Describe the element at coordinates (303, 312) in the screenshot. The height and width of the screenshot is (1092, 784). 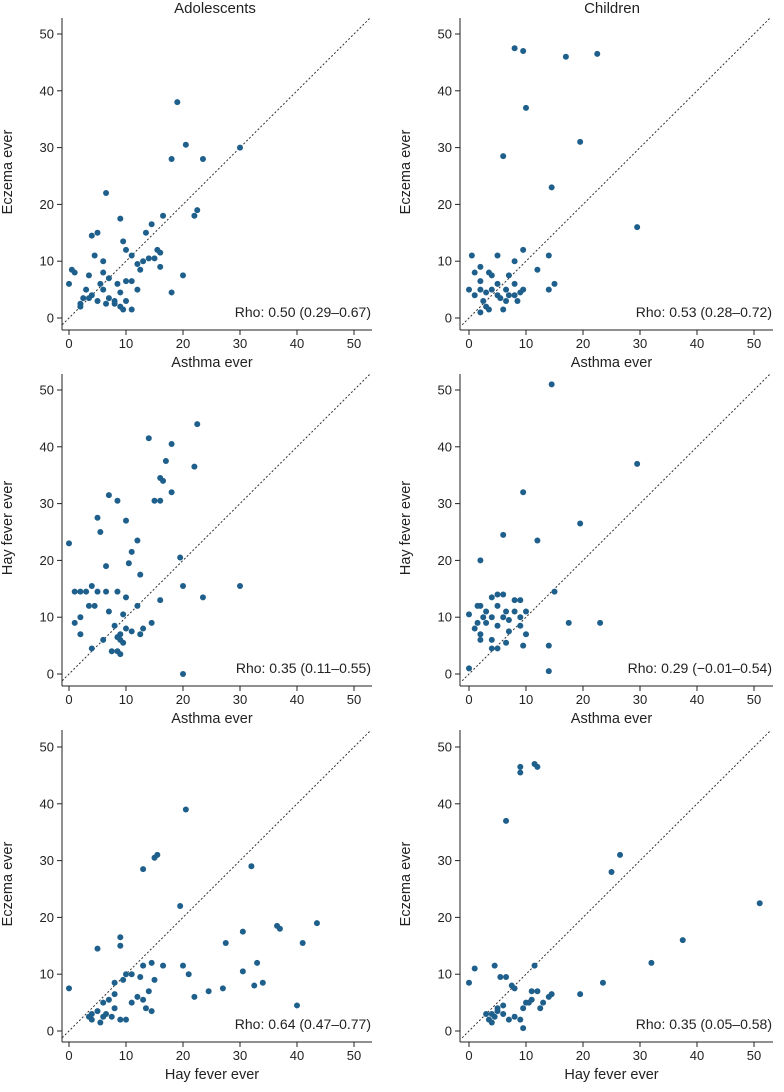
I see `rho-annotation: Rho: 0.50 (0.29–0.67)` at that location.